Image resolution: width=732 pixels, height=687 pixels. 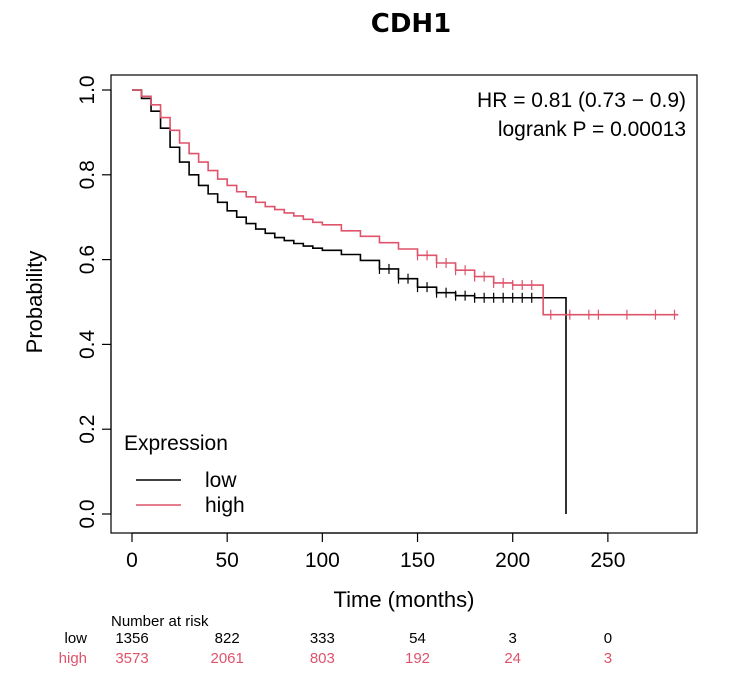 What do you see at coordinates (404, 599) in the screenshot?
I see `x-axis-label: Time (months)` at bounding box center [404, 599].